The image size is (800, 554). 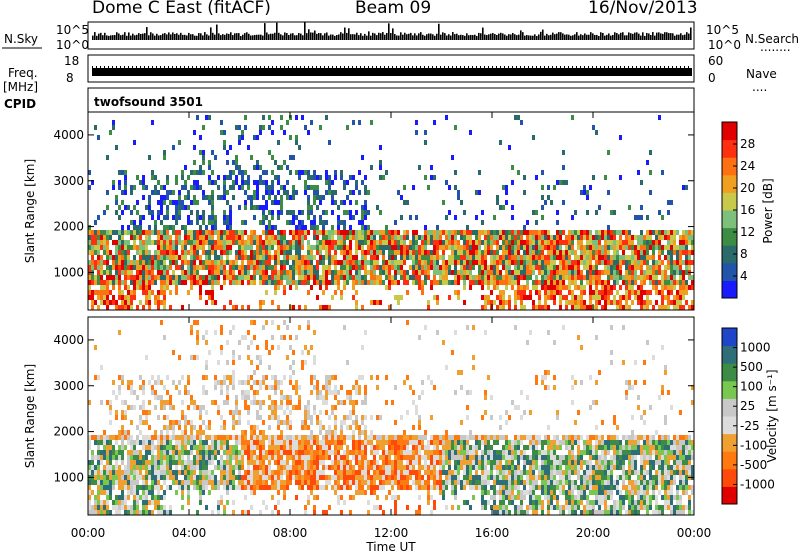 I want to click on colorbar-swatch, so click(x=729, y=236).